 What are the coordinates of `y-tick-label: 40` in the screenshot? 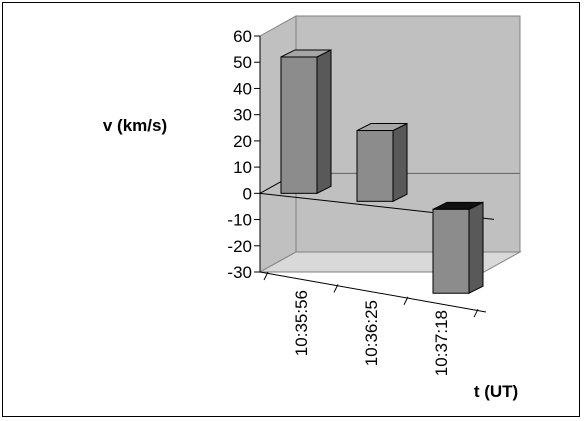 It's located at (242, 88).